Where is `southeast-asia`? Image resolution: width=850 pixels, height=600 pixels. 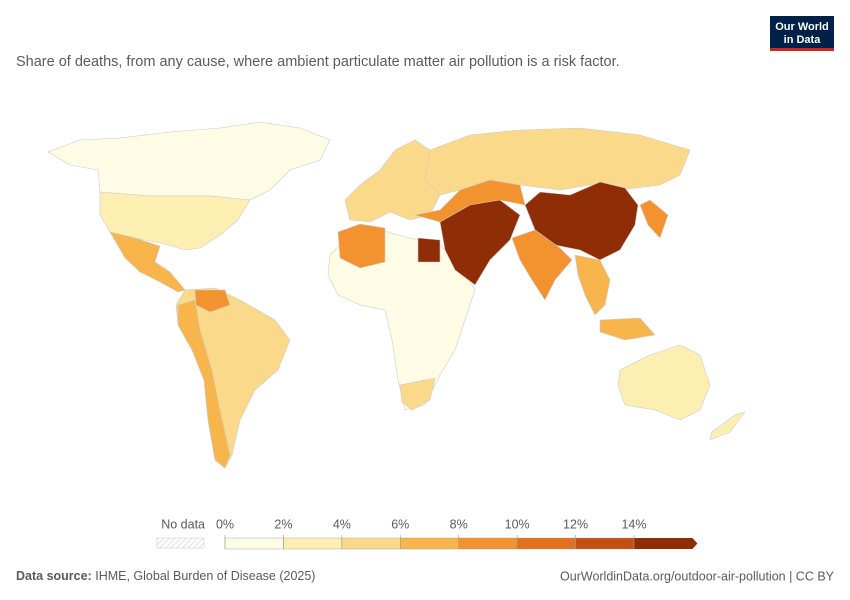 southeast-asia is located at coordinates (615, 297).